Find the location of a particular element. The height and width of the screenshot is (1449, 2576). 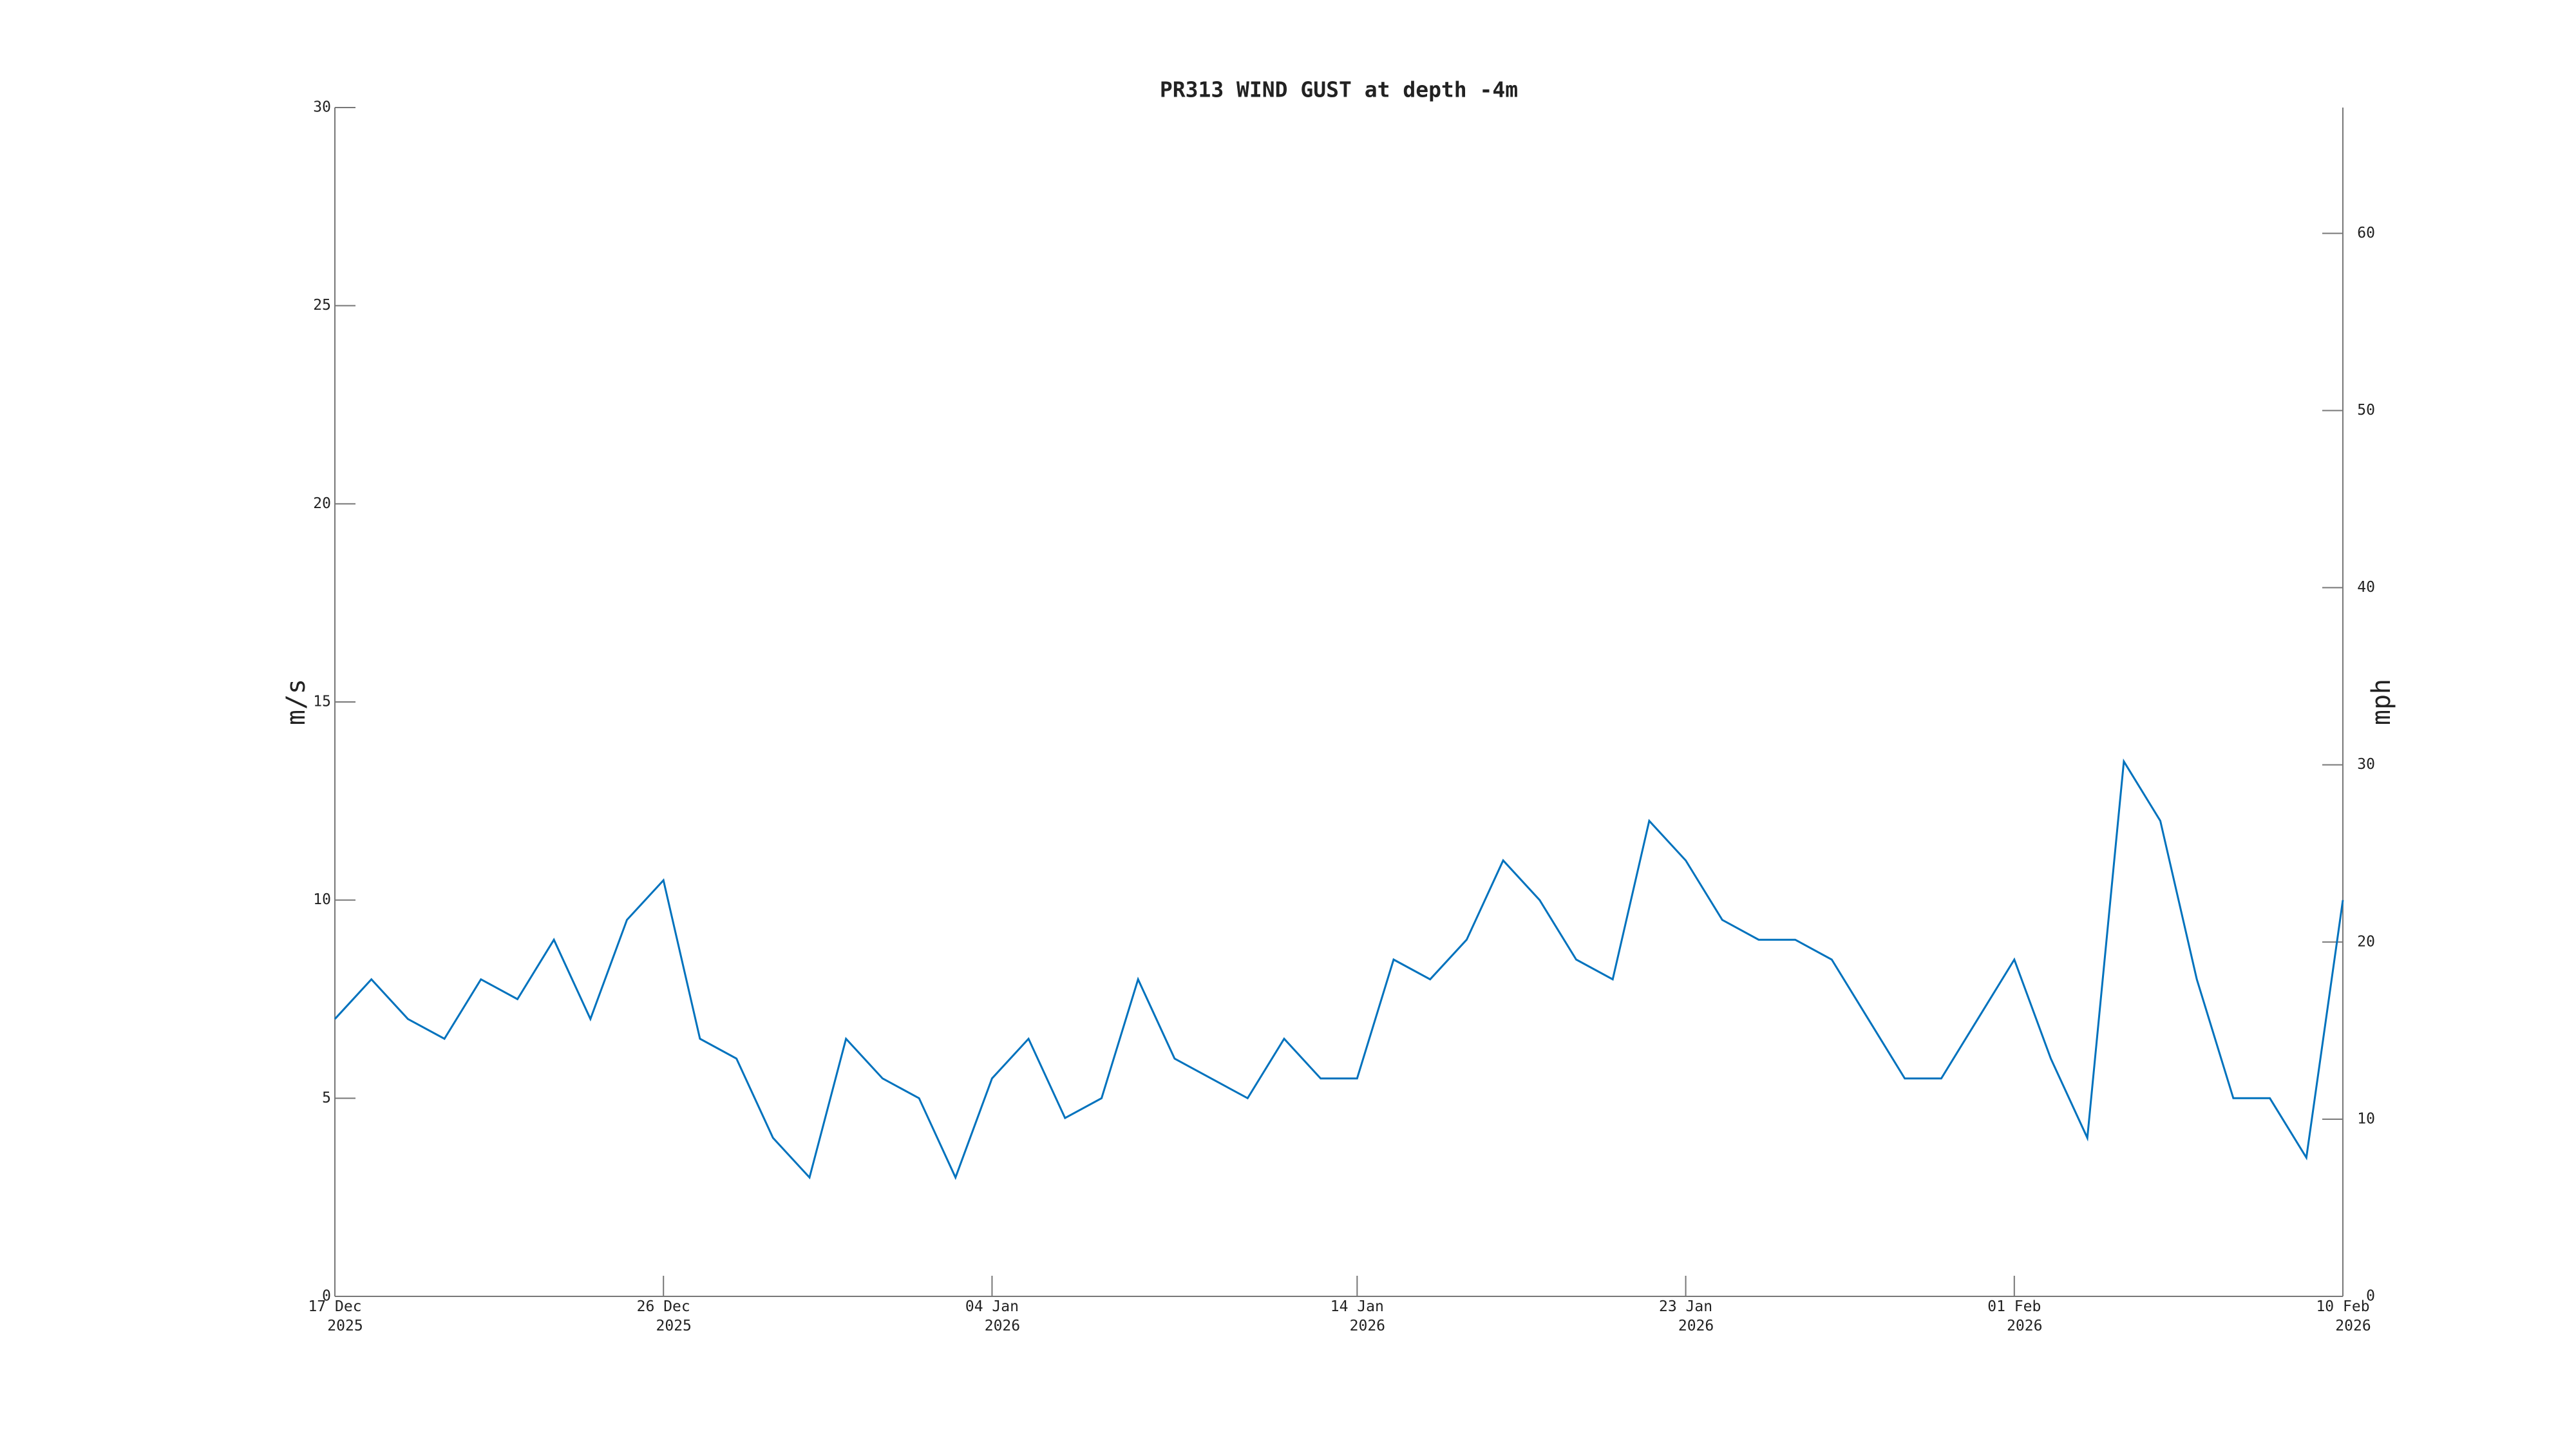

chart-title: PR313 WIND GUST at depth -4m is located at coordinates (1339, 89).